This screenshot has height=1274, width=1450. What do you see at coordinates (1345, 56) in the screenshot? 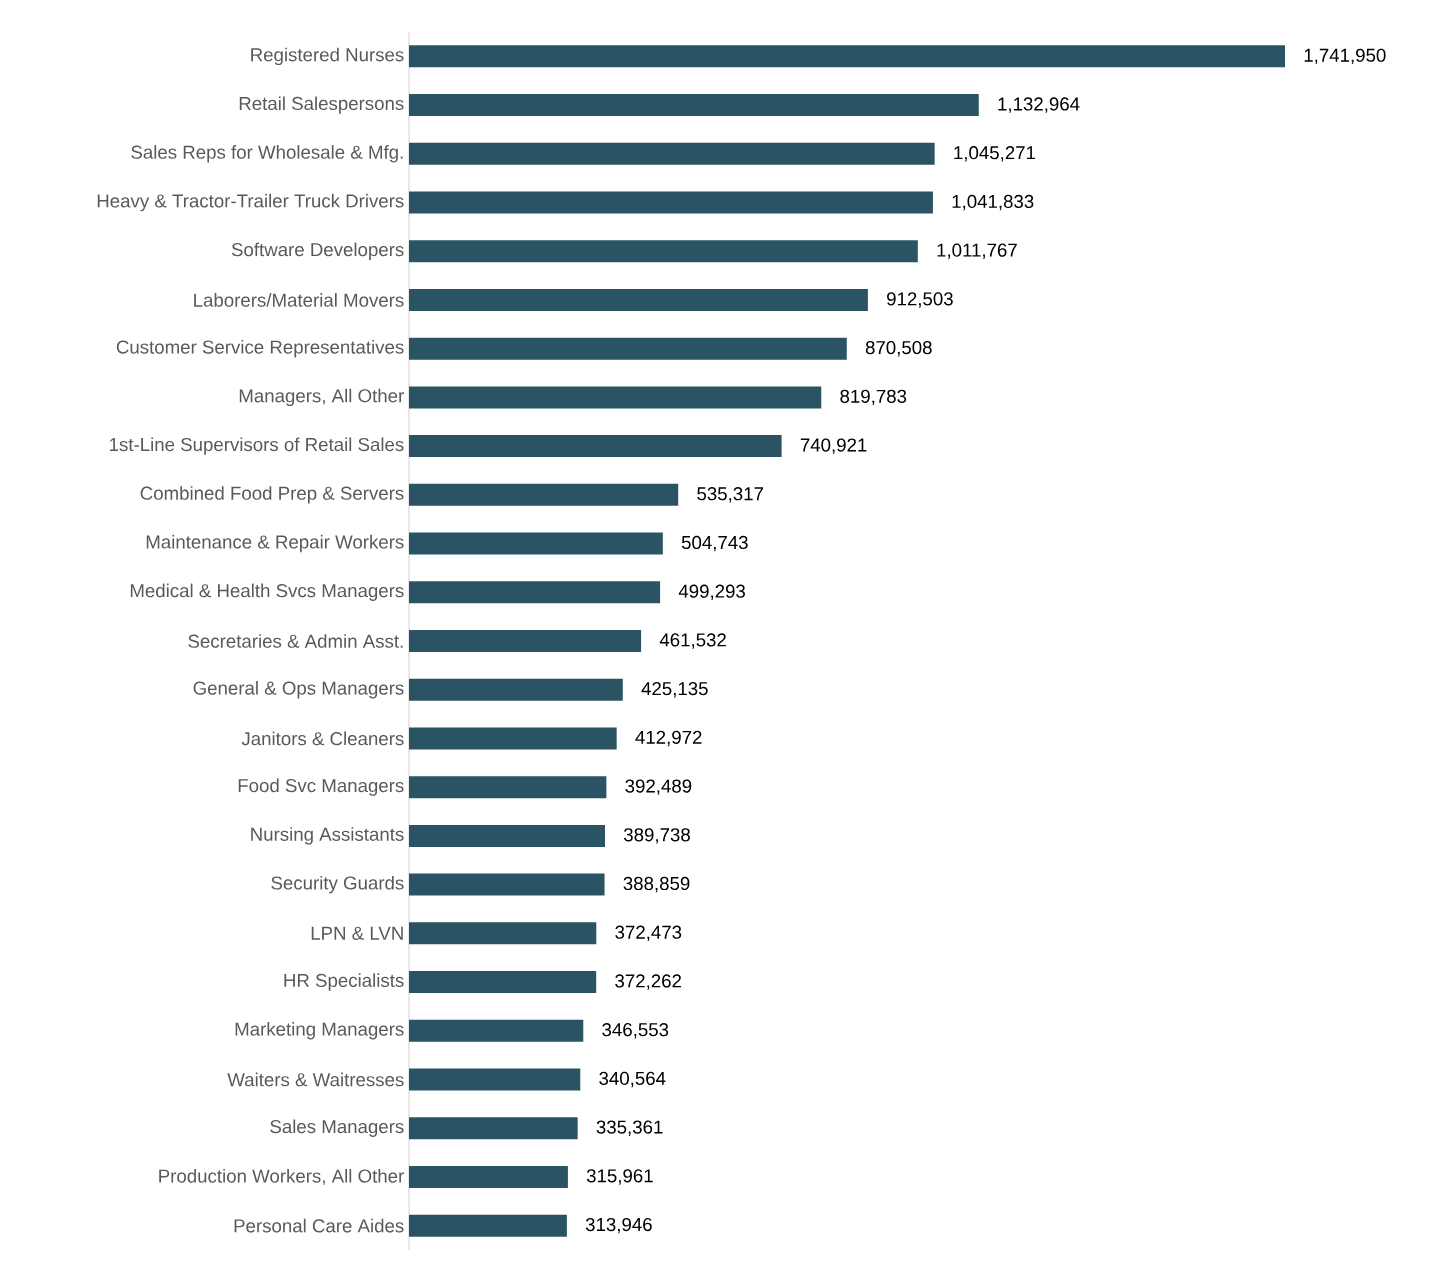
I see `data-label: 1,741,950` at bounding box center [1345, 56].